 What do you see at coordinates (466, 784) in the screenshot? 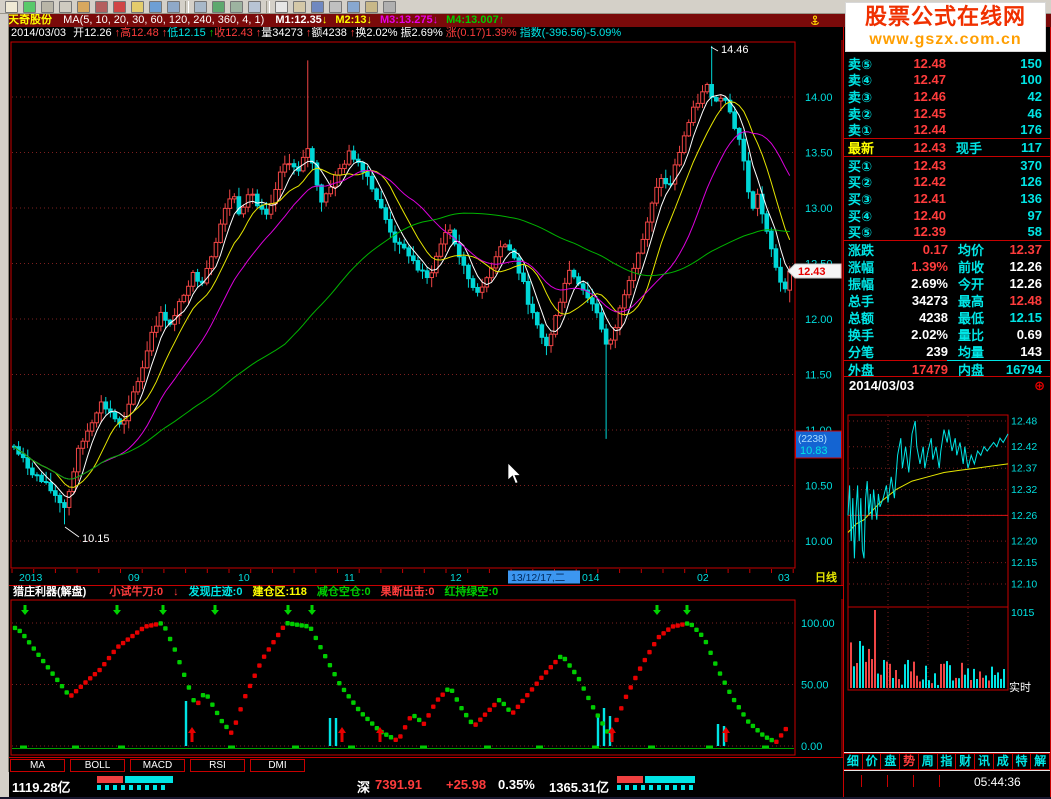
I see `index-change: +25.98` at bounding box center [466, 784].